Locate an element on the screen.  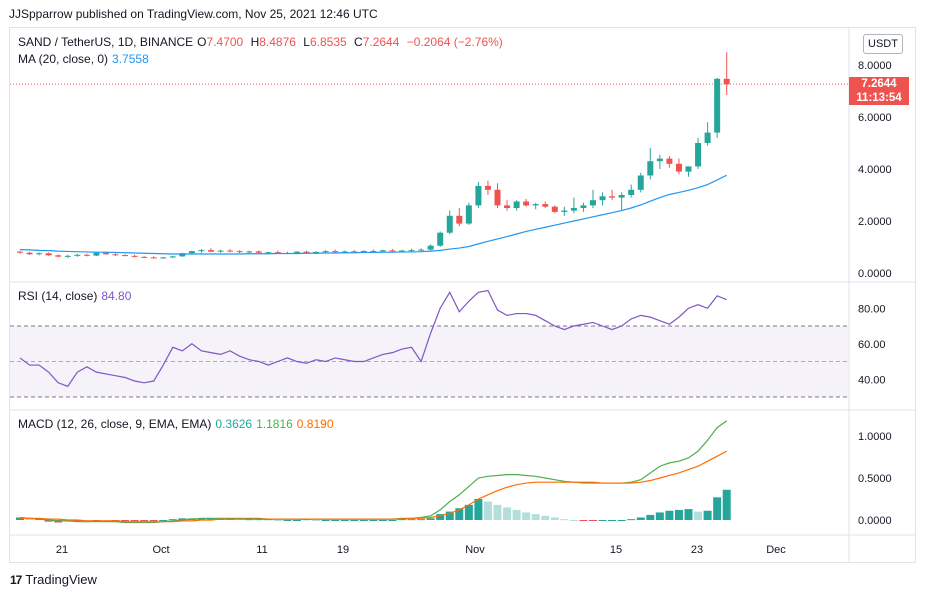
rsi-label: RSI (14, close) is located at coordinates (58, 296).